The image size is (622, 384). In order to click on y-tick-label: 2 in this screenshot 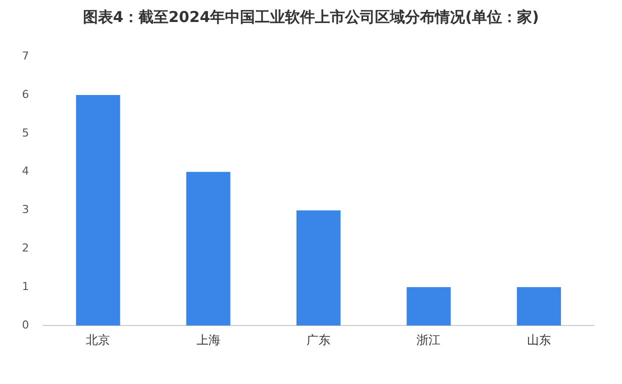, I will do `click(25, 248)`.